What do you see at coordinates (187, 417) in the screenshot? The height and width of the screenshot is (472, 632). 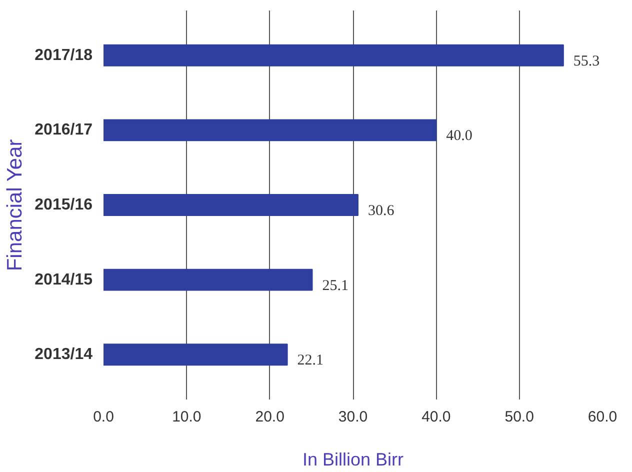 I see `x-tick-label: 10.0` at bounding box center [187, 417].